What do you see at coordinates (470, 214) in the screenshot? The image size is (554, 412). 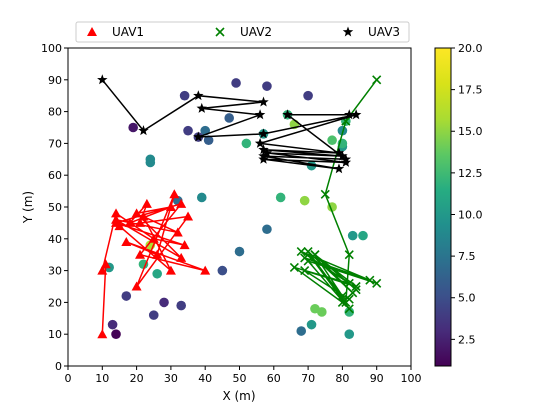 I see `colorbar-tick-label: 10.0` at bounding box center [470, 214].